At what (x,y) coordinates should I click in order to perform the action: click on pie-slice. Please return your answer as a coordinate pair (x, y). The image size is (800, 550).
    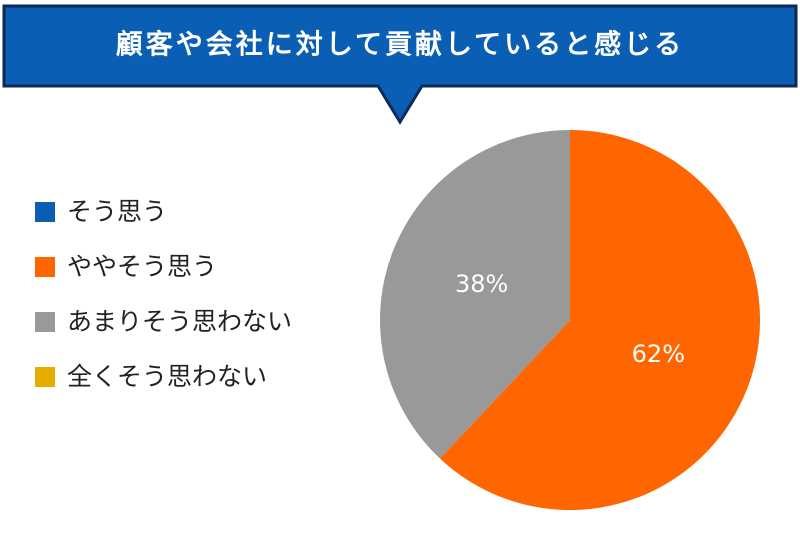
    Looking at the image, I should click on (474, 294).